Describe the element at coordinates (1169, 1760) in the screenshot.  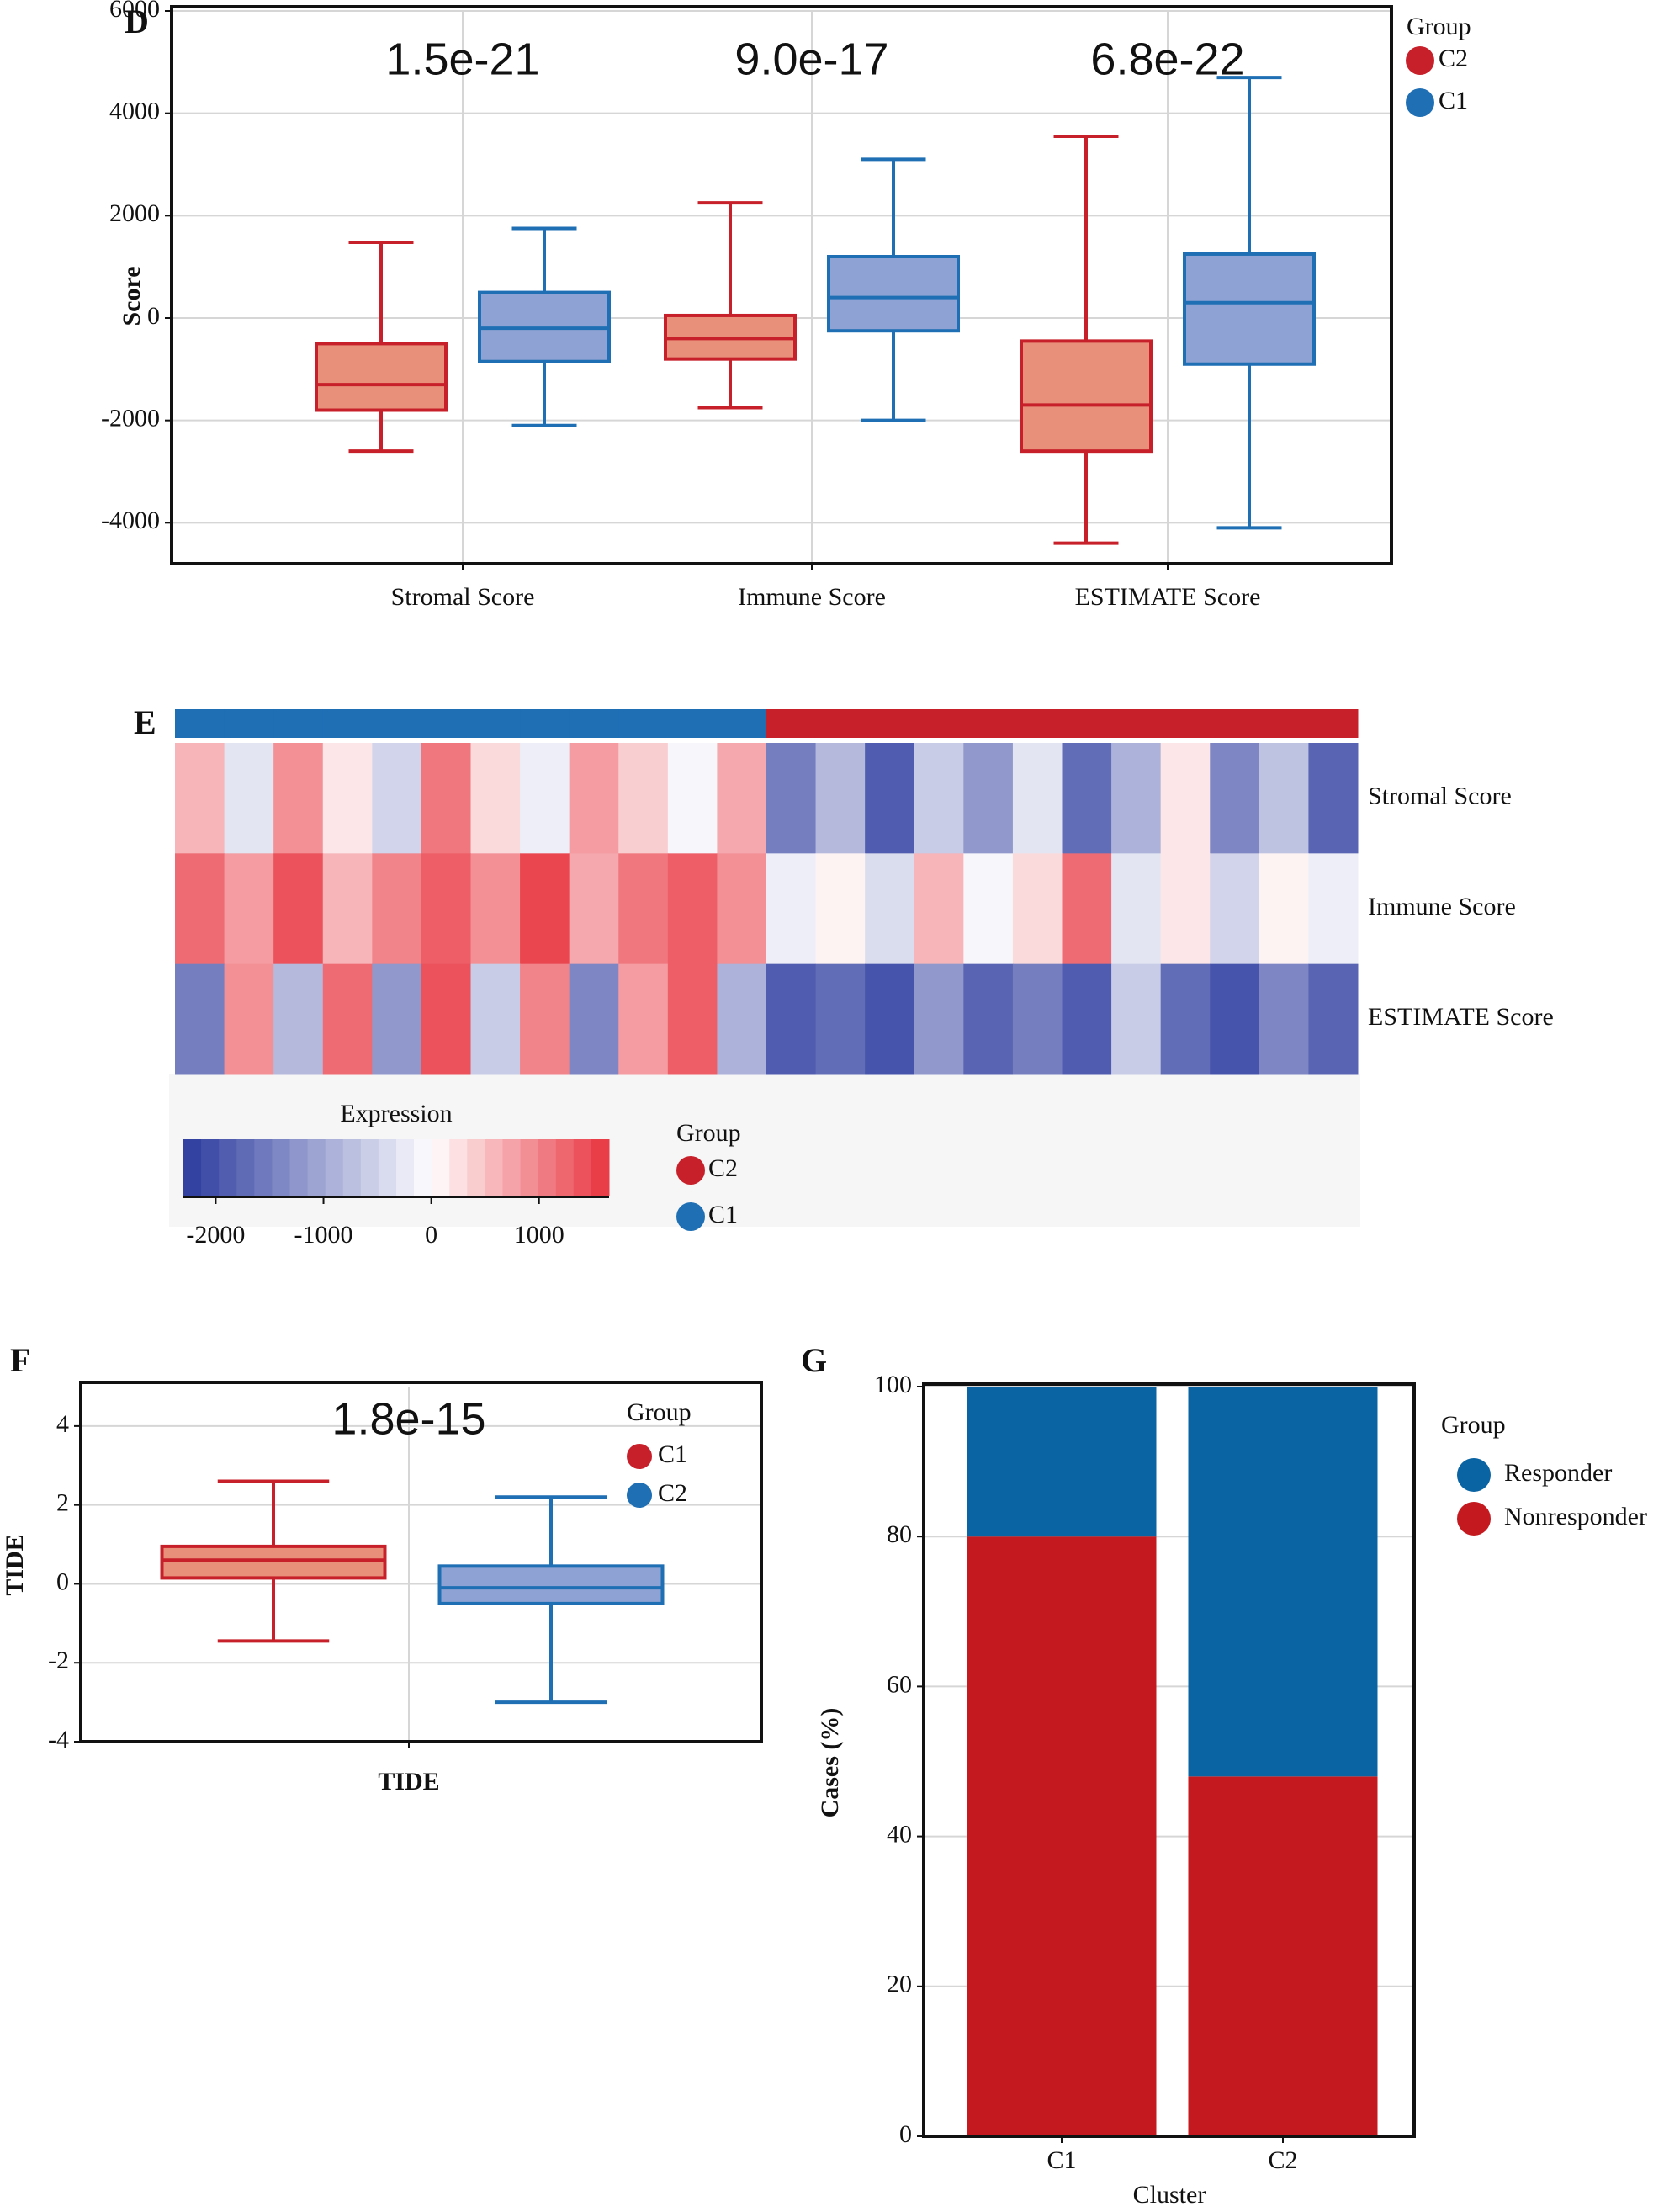
I see `frame` at that location.